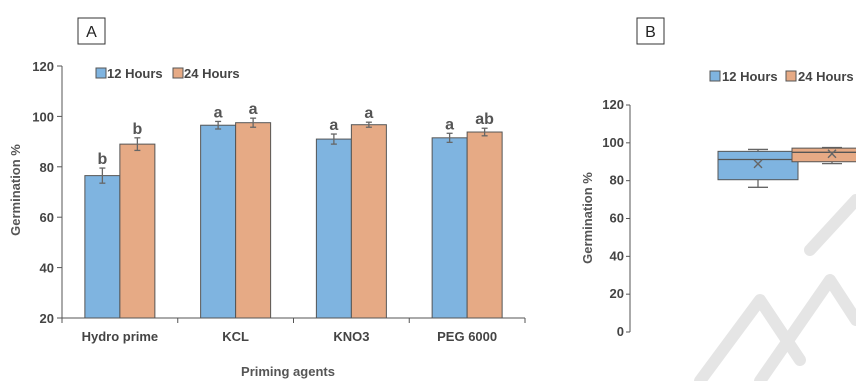  I want to click on legend-swatch-12h, so click(101, 73).